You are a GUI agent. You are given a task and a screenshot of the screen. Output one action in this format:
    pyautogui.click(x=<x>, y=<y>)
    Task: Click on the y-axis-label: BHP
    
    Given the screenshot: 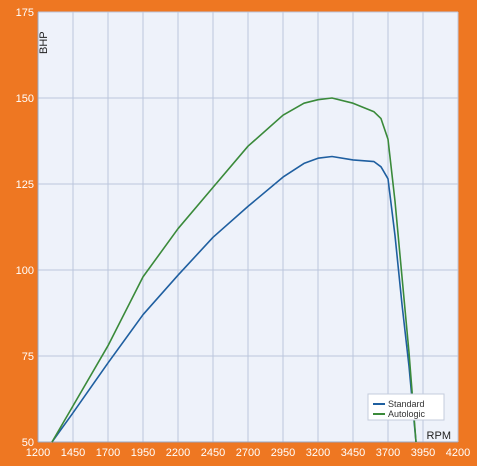 What is the action you would take?
    pyautogui.click(x=44, y=42)
    